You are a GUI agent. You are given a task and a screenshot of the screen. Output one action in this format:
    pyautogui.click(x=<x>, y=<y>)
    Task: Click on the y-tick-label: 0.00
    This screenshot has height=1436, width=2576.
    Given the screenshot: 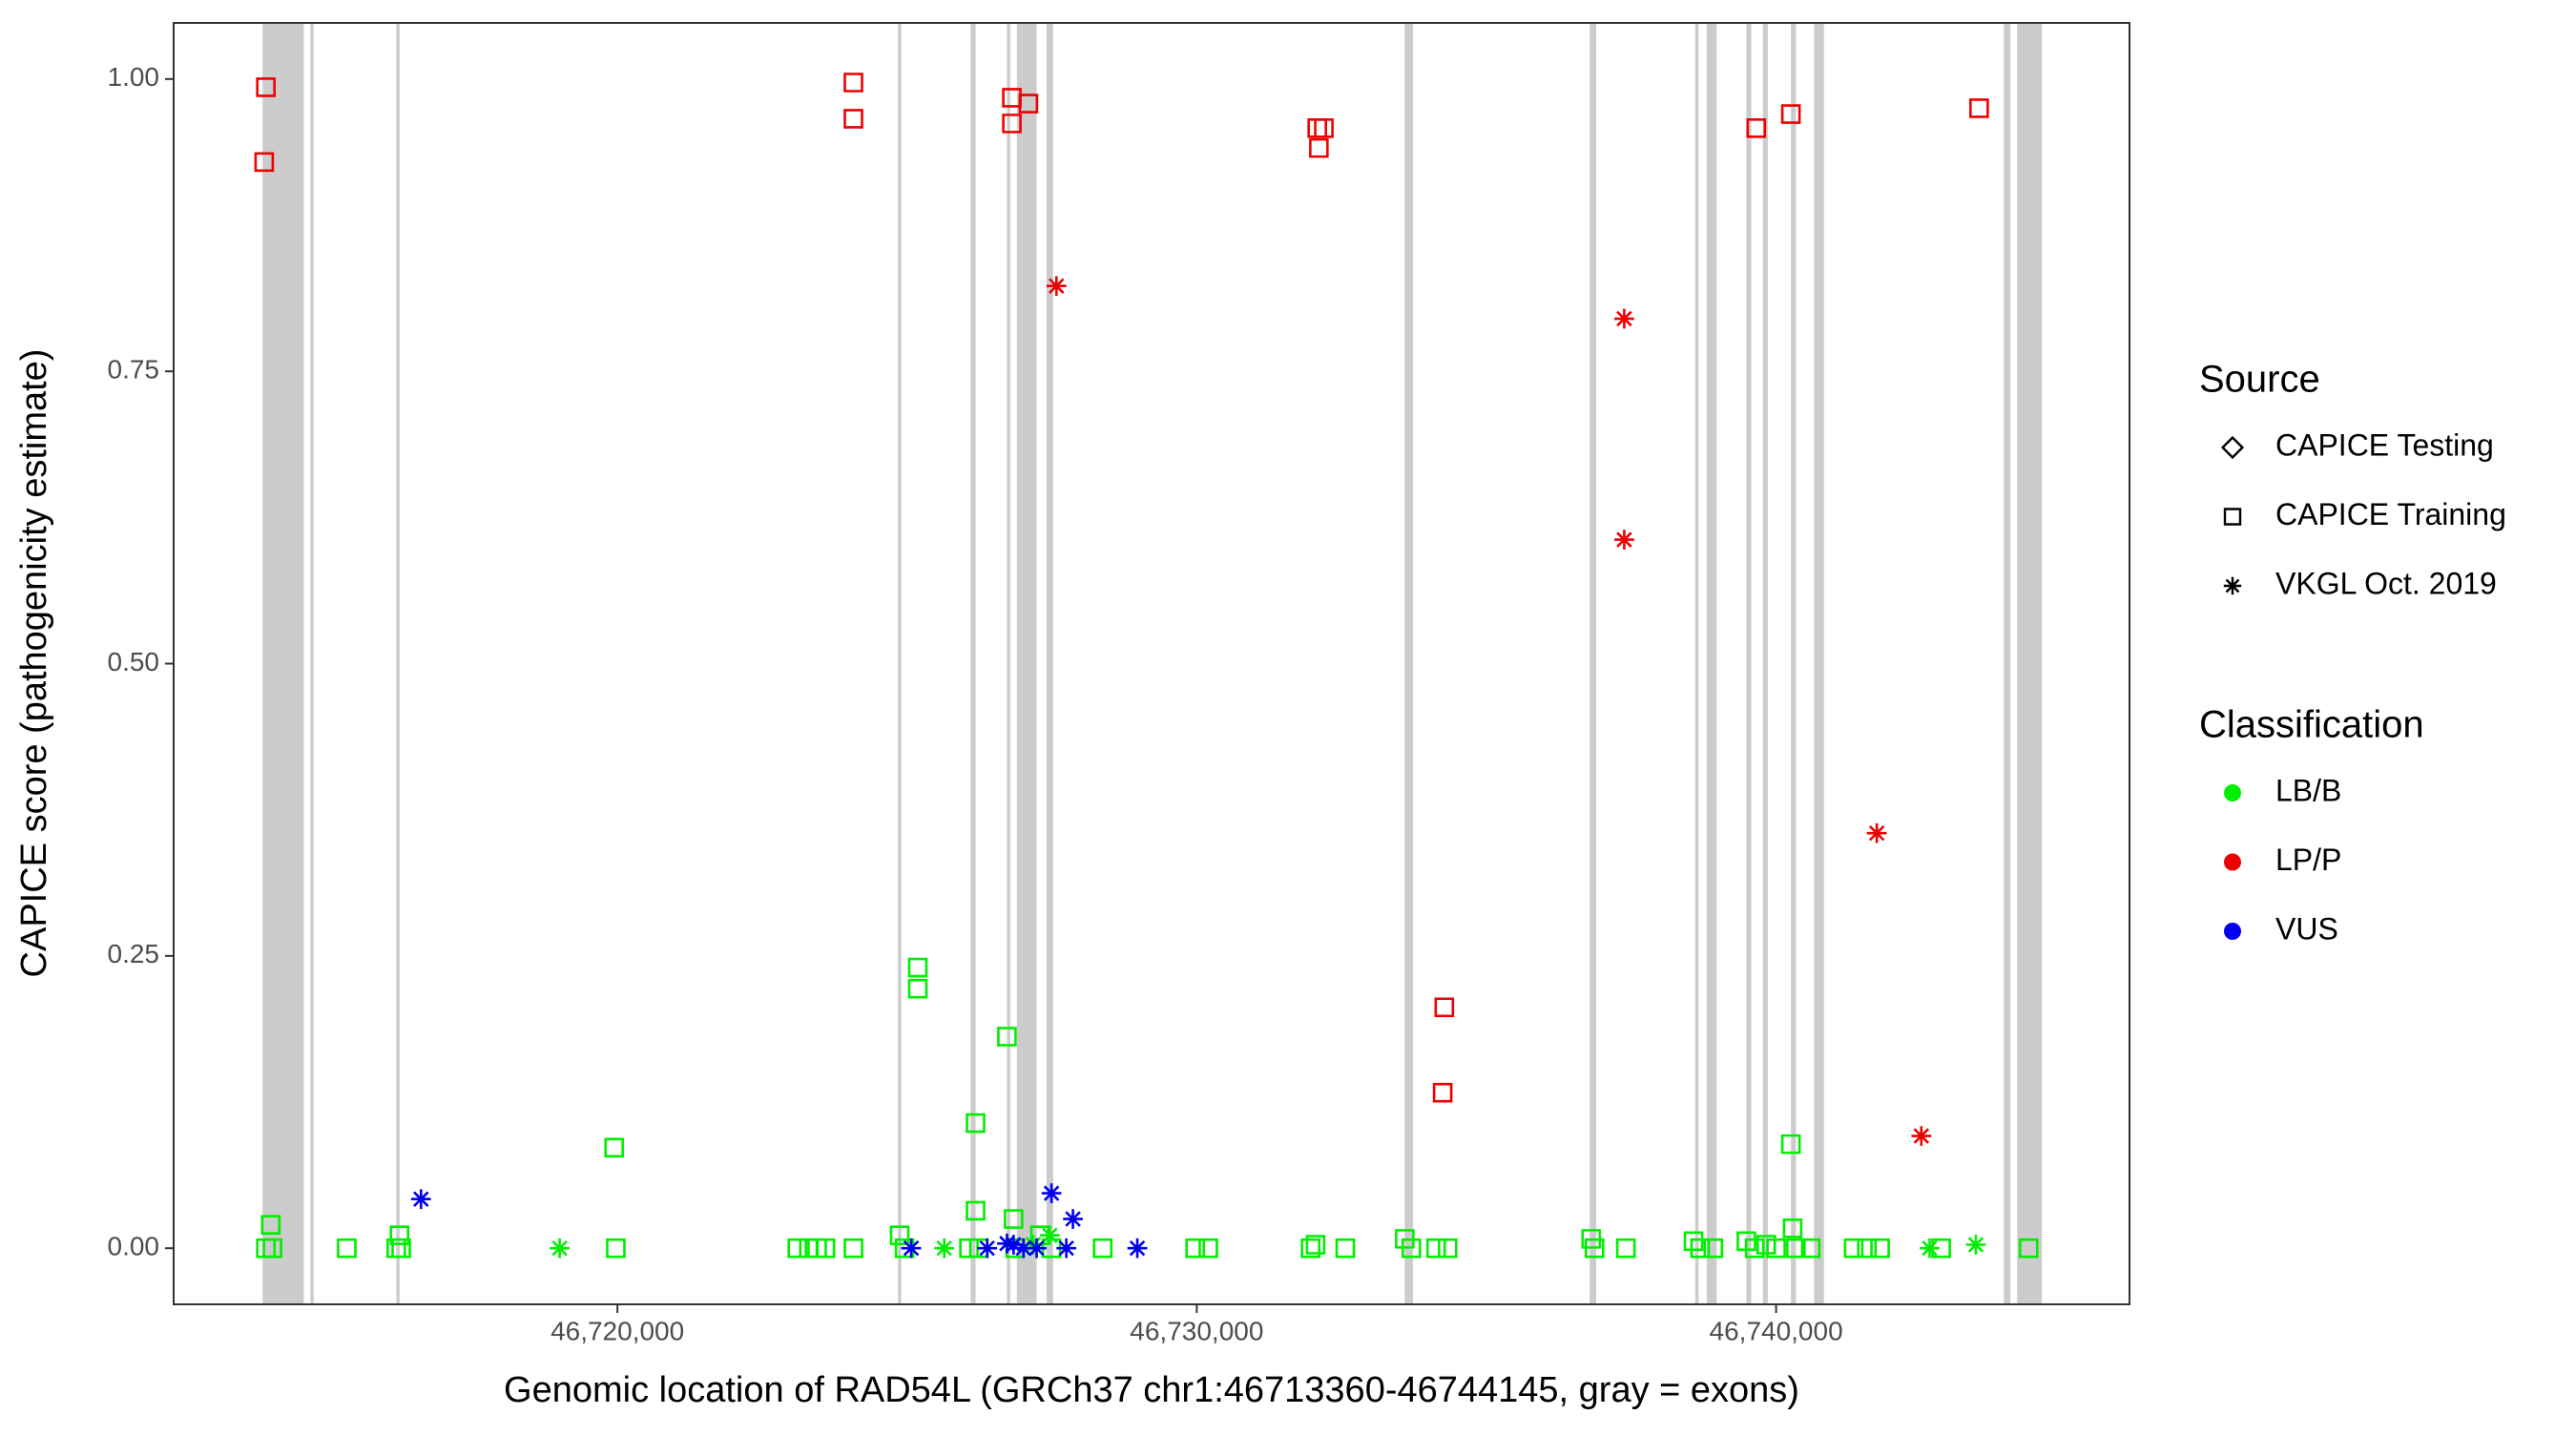 What is the action you would take?
    pyautogui.click(x=134, y=1246)
    